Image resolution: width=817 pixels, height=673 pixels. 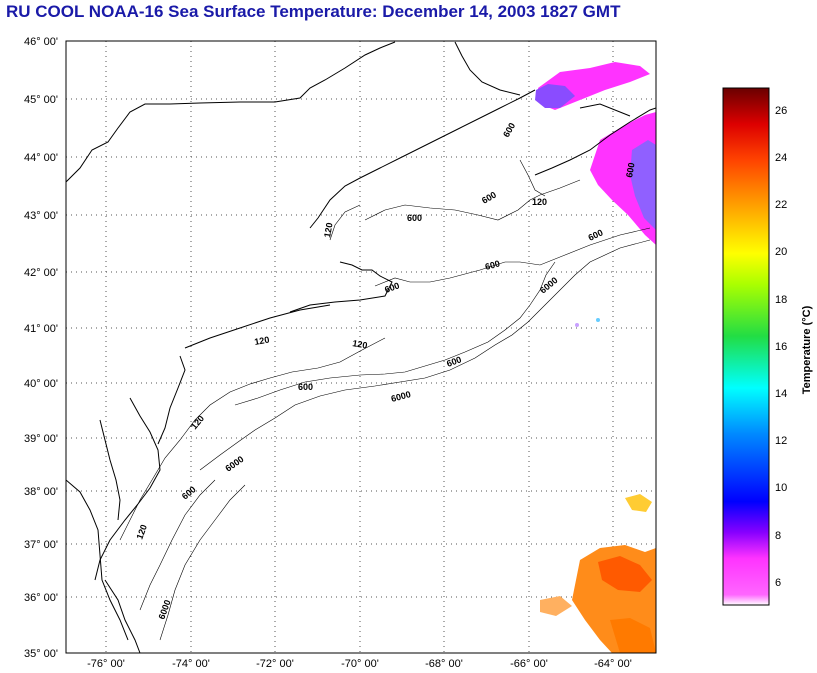 What do you see at coordinates (781, 252) in the screenshot?
I see `colorbar-tick: 20` at bounding box center [781, 252].